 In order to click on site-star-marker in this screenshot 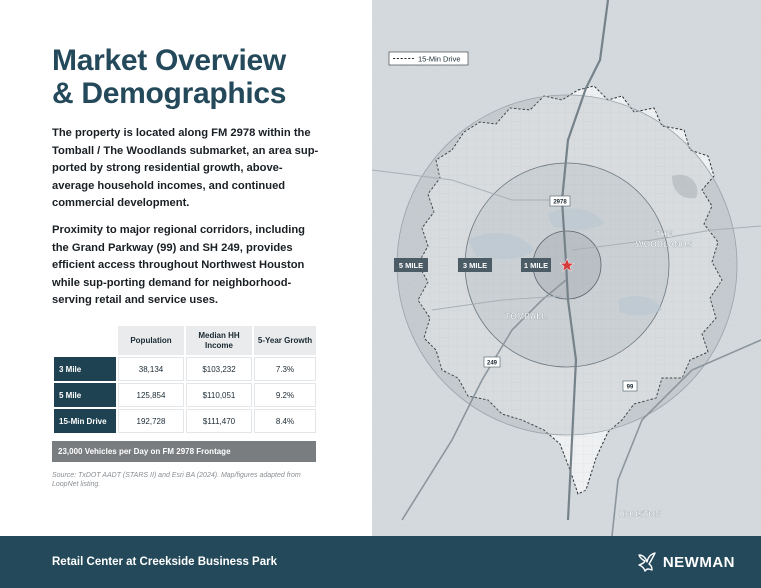, I will do `click(567, 264)`.